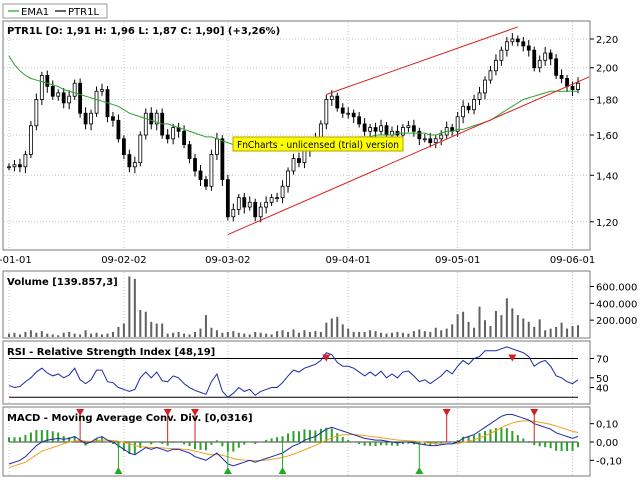 This screenshot has width=640, height=484. What do you see at coordinates (607, 136) in the screenshot?
I see `price-y-tick-label: 1,60` at bounding box center [607, 136].